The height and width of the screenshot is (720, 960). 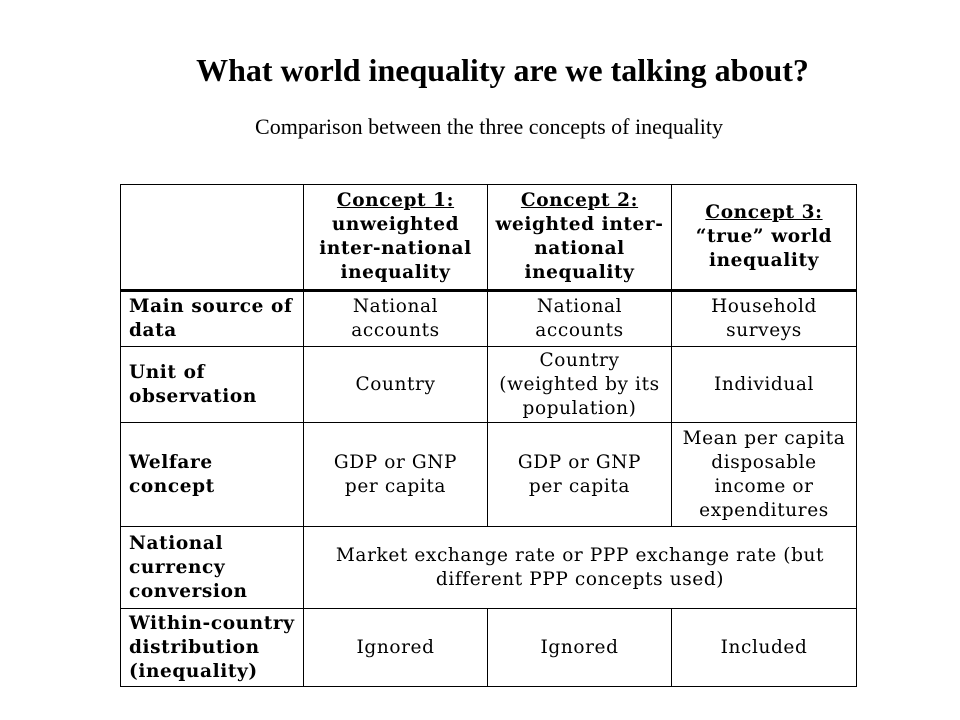 I want to click on column-description: unweighted inter-national inequality, so click(x=395, y=248).